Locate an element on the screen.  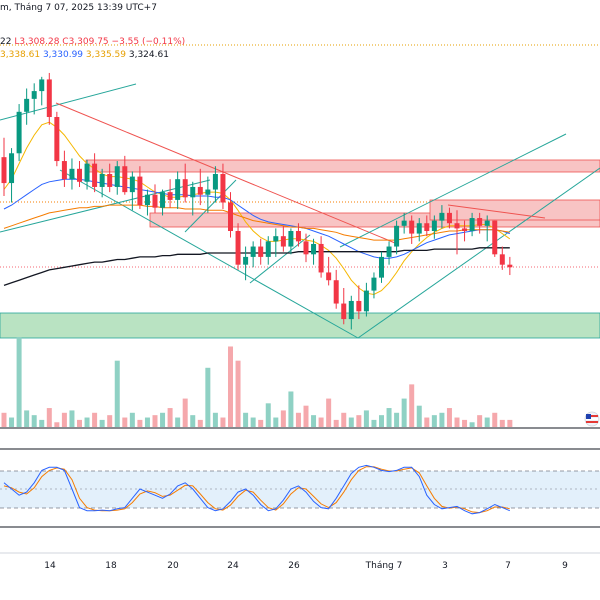
stoch-k-line is located at coordinates (256, 489).